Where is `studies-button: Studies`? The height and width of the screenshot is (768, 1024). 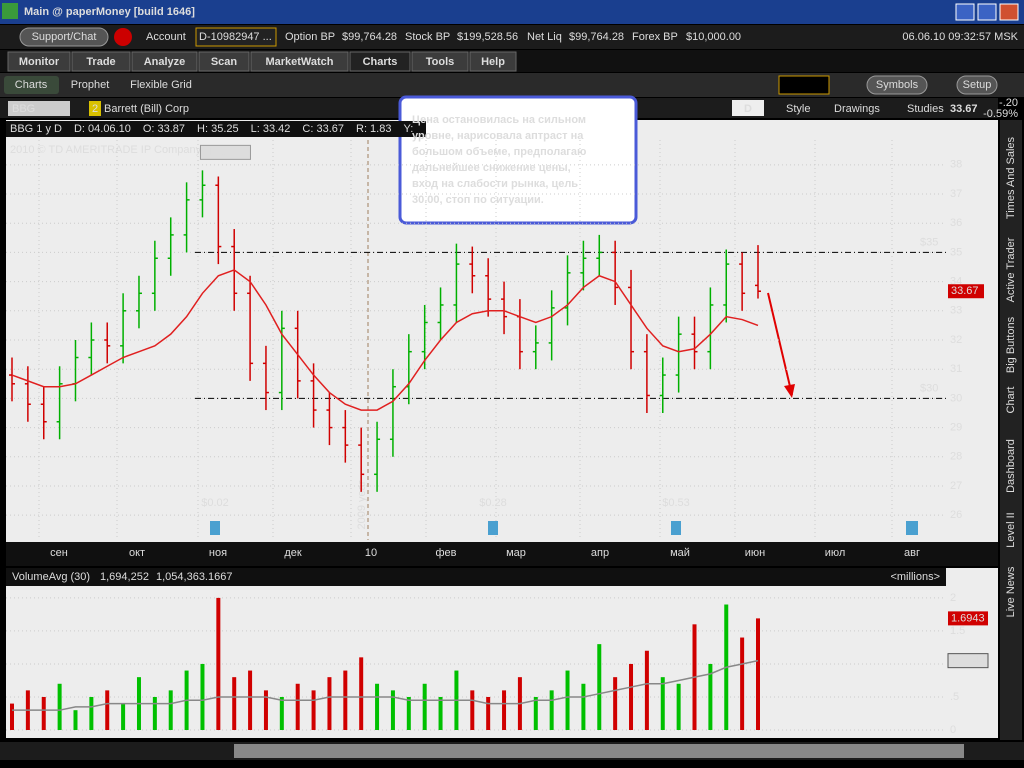 studies-button: Studies is located at coordinates (925, 109).